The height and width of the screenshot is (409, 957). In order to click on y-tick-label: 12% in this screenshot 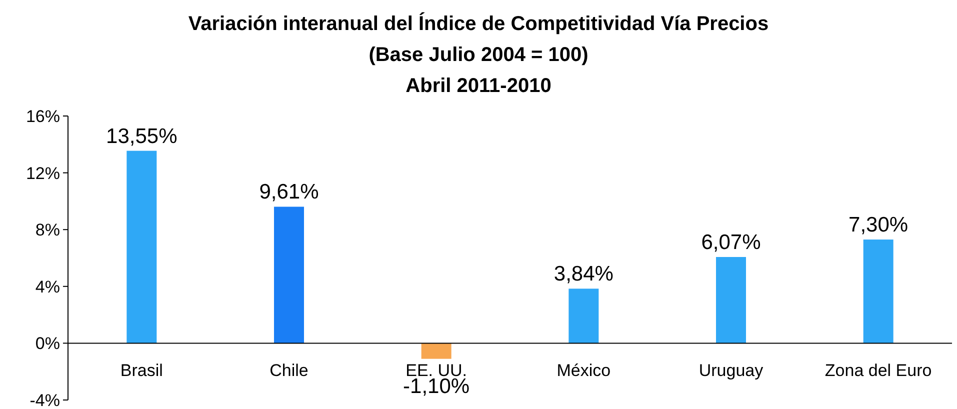, I will do `click(43, 173)`.